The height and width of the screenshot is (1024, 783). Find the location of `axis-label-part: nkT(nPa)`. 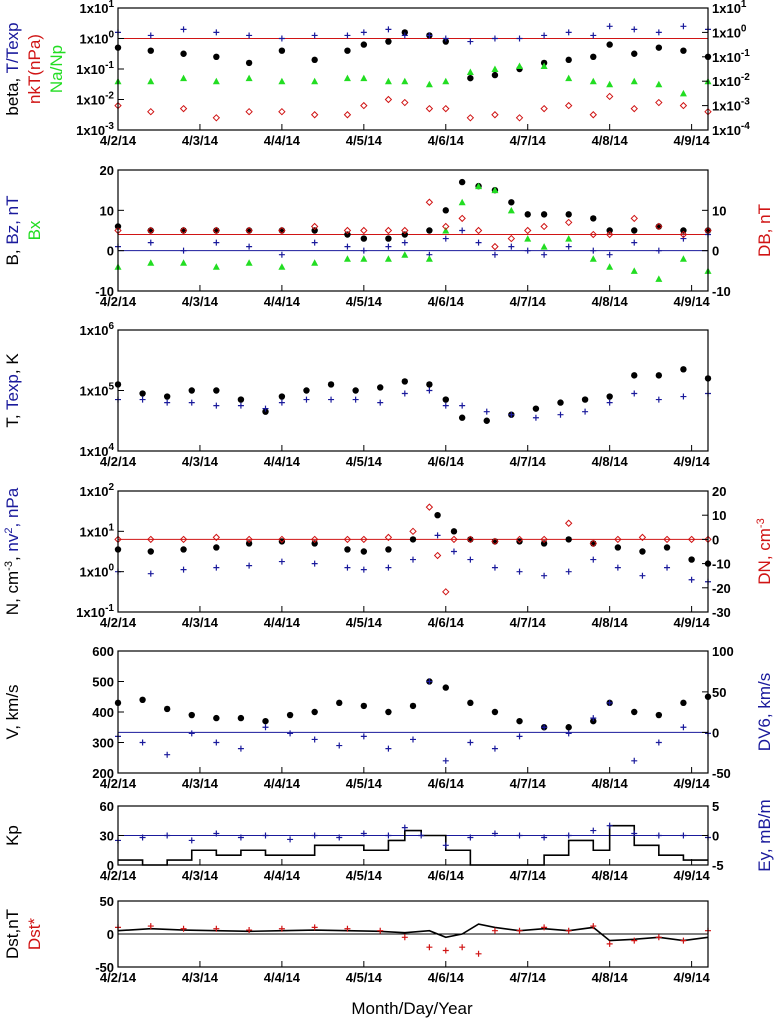

axis-label-part: nkT(nPa) is located at coordinates (34, 69).